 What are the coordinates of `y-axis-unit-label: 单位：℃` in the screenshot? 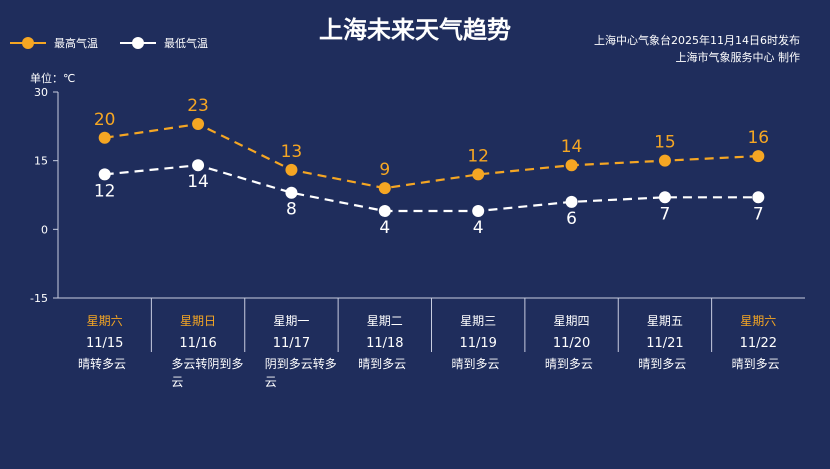 It's located at (53, 78).